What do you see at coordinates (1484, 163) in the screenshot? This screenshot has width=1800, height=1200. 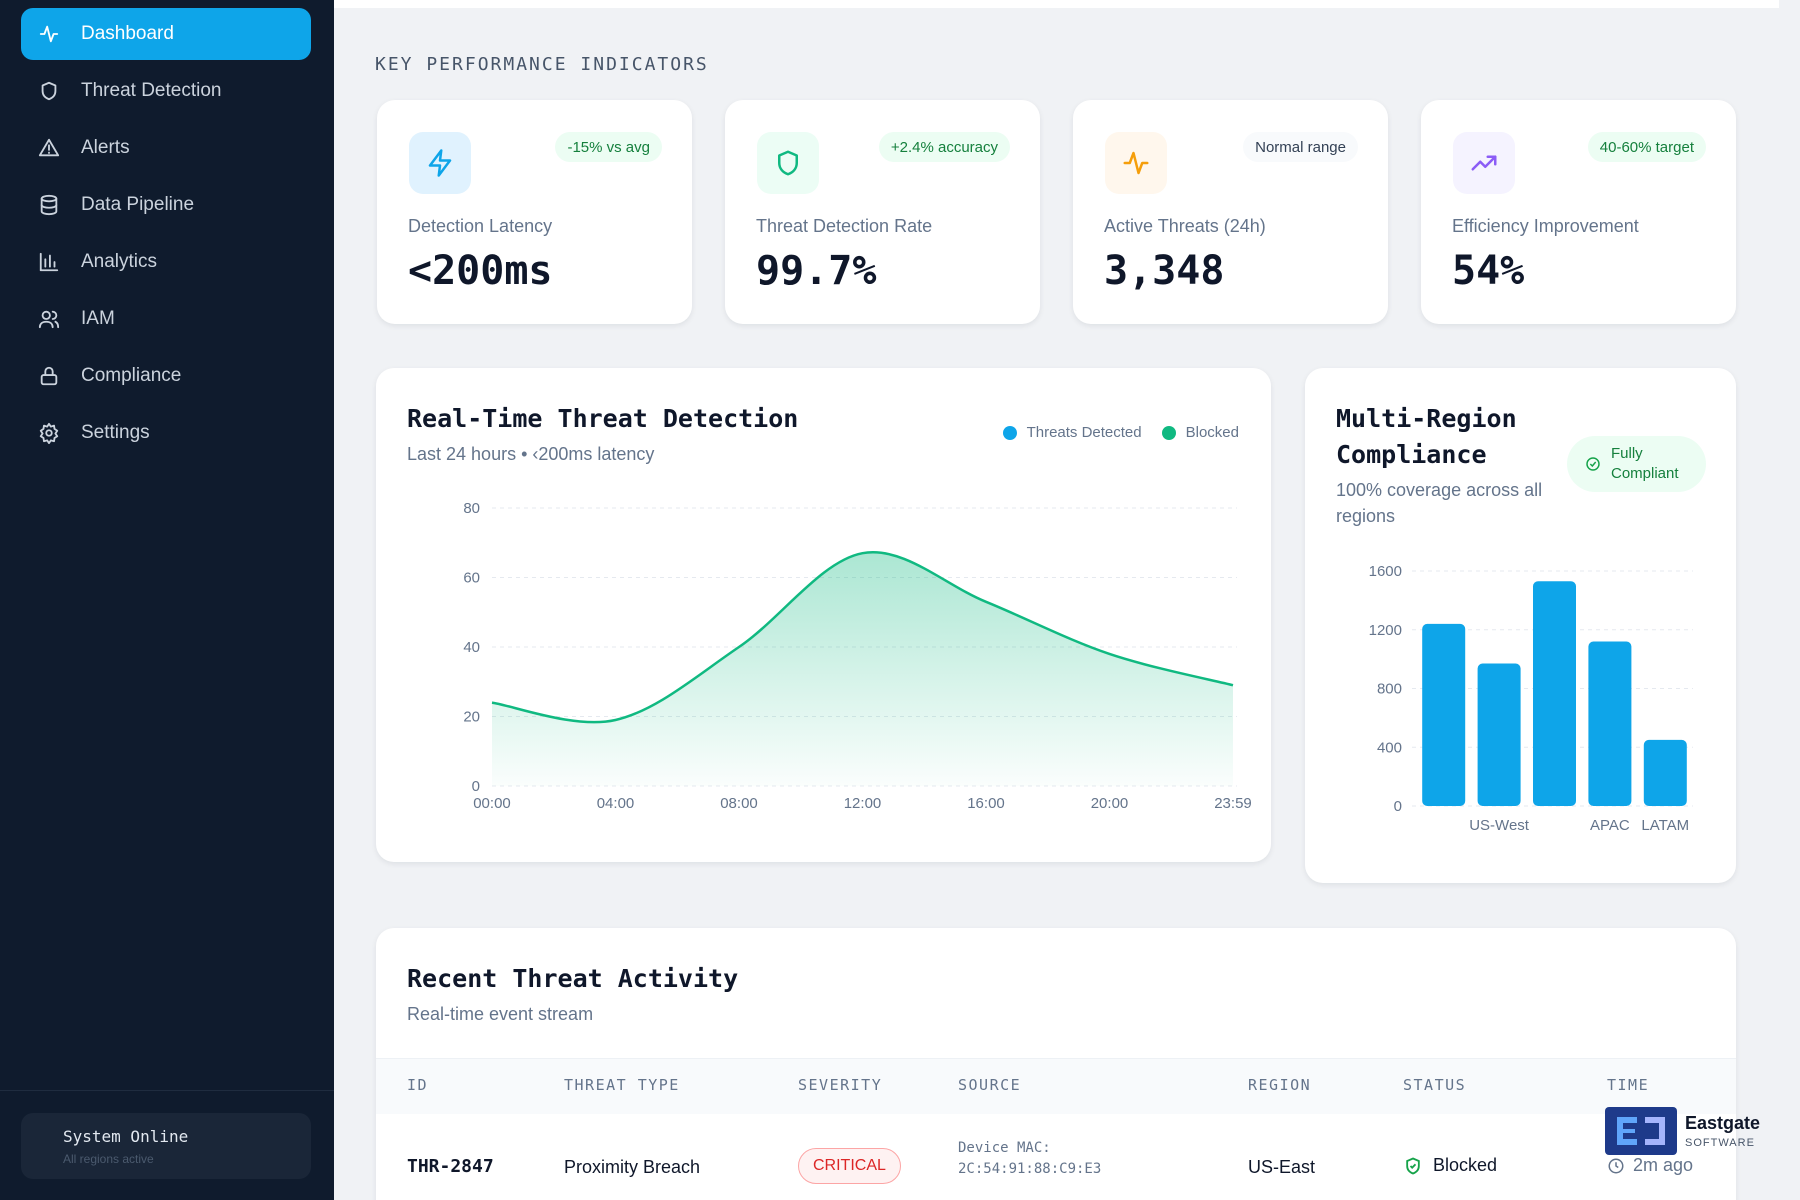 I see `trending-up-icon` at bounding box center [1484, 163].